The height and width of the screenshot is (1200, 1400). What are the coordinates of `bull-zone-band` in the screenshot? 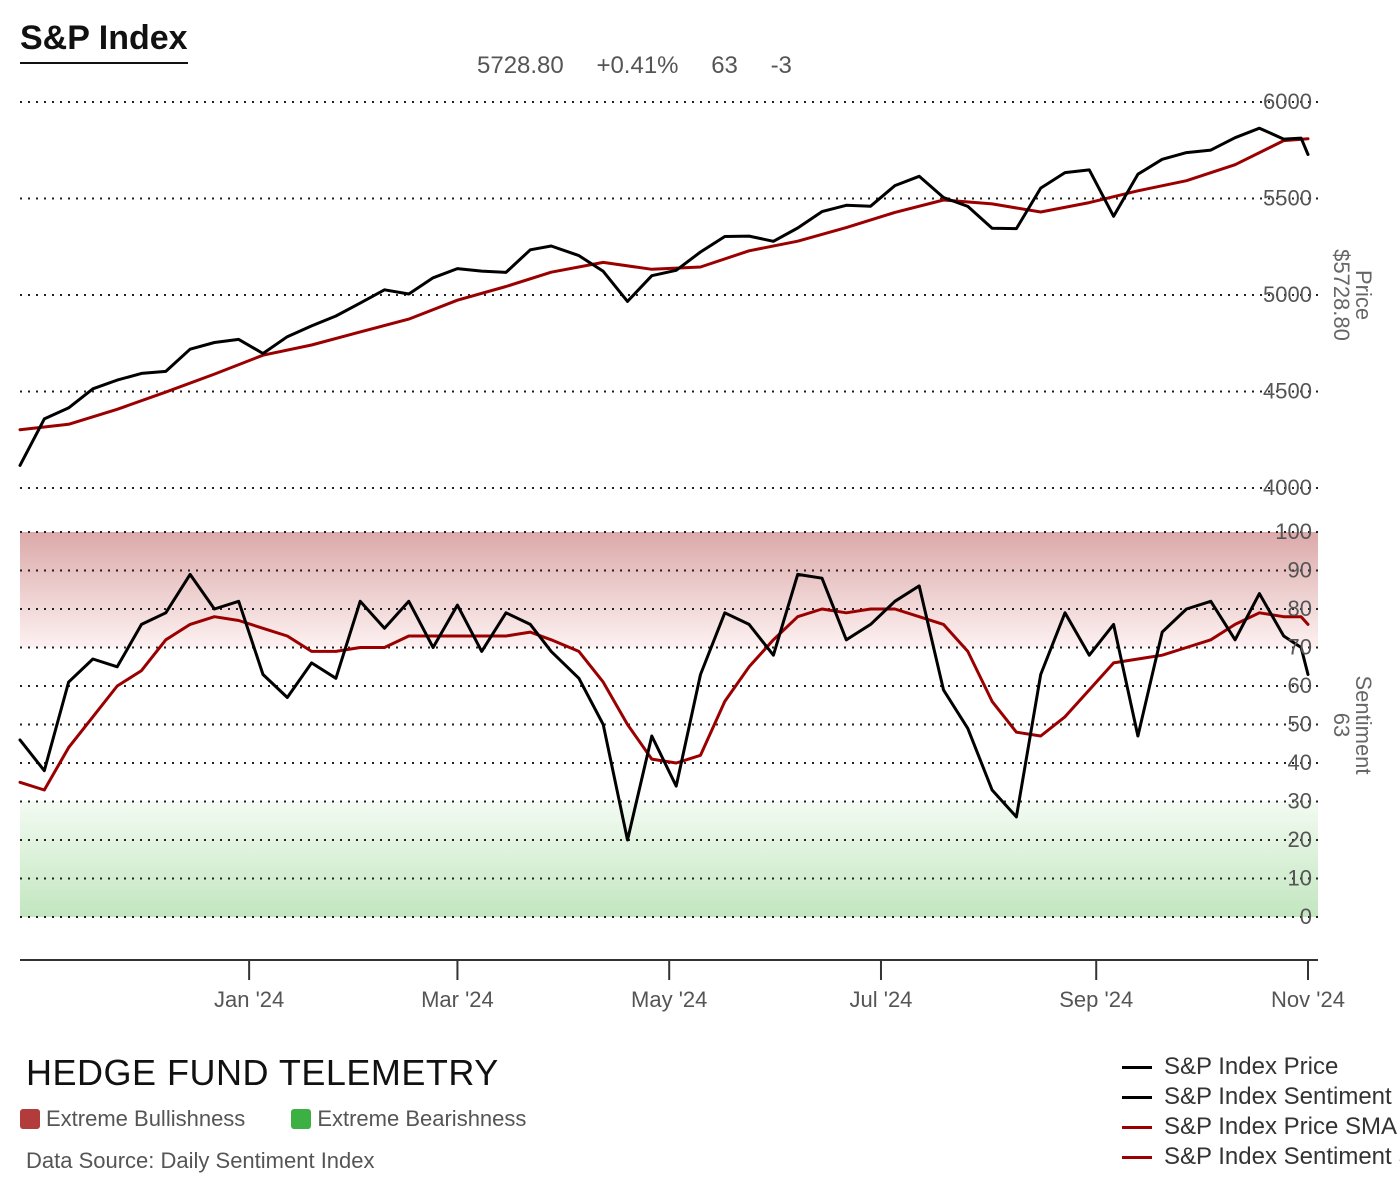 It's located at (669, 590).